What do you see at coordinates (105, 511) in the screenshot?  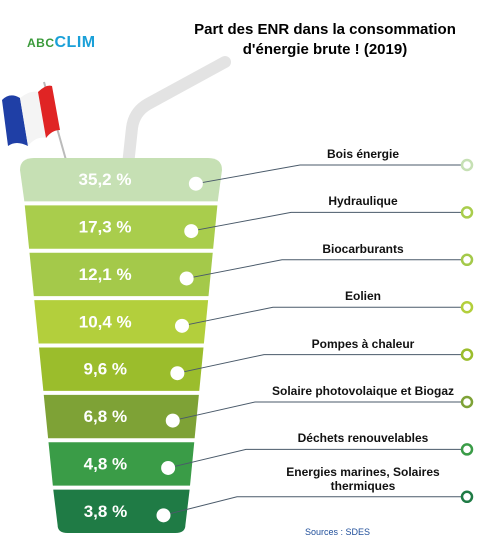 I see `value-label: 3,8 %` at bounding box center [105, 511].